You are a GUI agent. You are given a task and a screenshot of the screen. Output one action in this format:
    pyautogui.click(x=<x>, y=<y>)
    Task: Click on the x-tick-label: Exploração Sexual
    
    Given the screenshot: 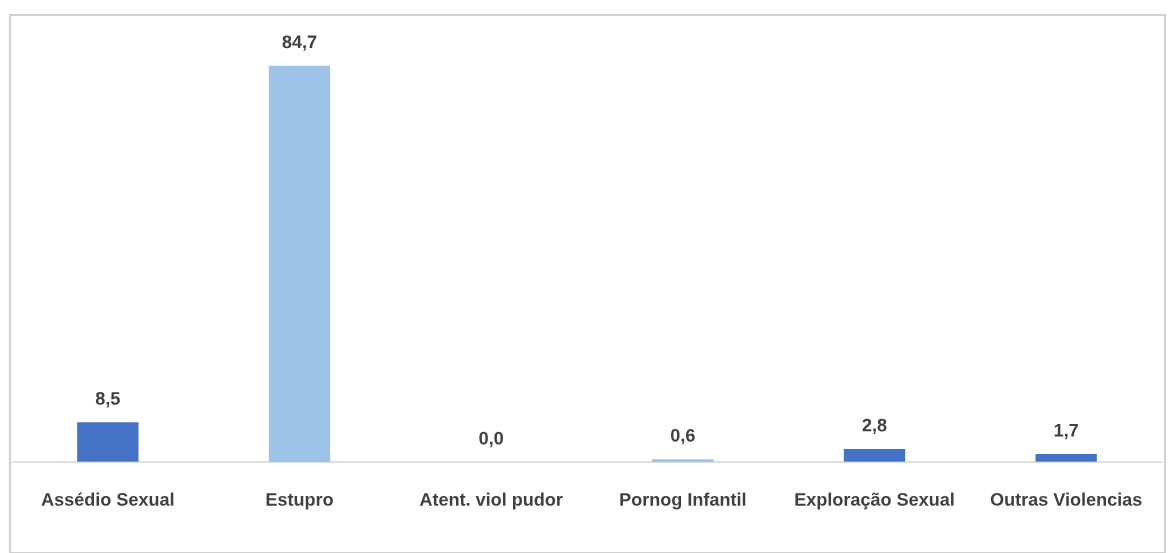 What is the action you would take?
    pyautogui.click(x=874, y=501)
    